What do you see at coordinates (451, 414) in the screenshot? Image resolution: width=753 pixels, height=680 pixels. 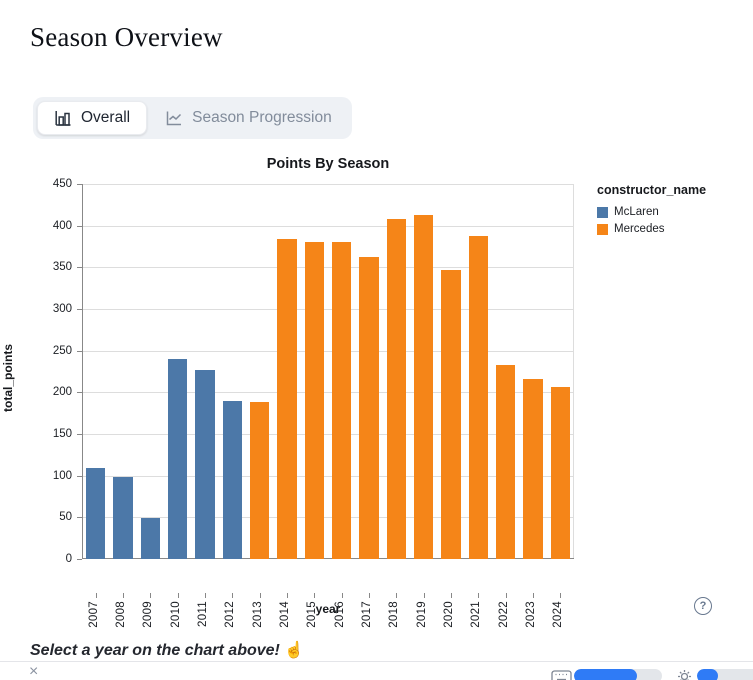 I see `bar-2020` at bounding box center [451, 414].